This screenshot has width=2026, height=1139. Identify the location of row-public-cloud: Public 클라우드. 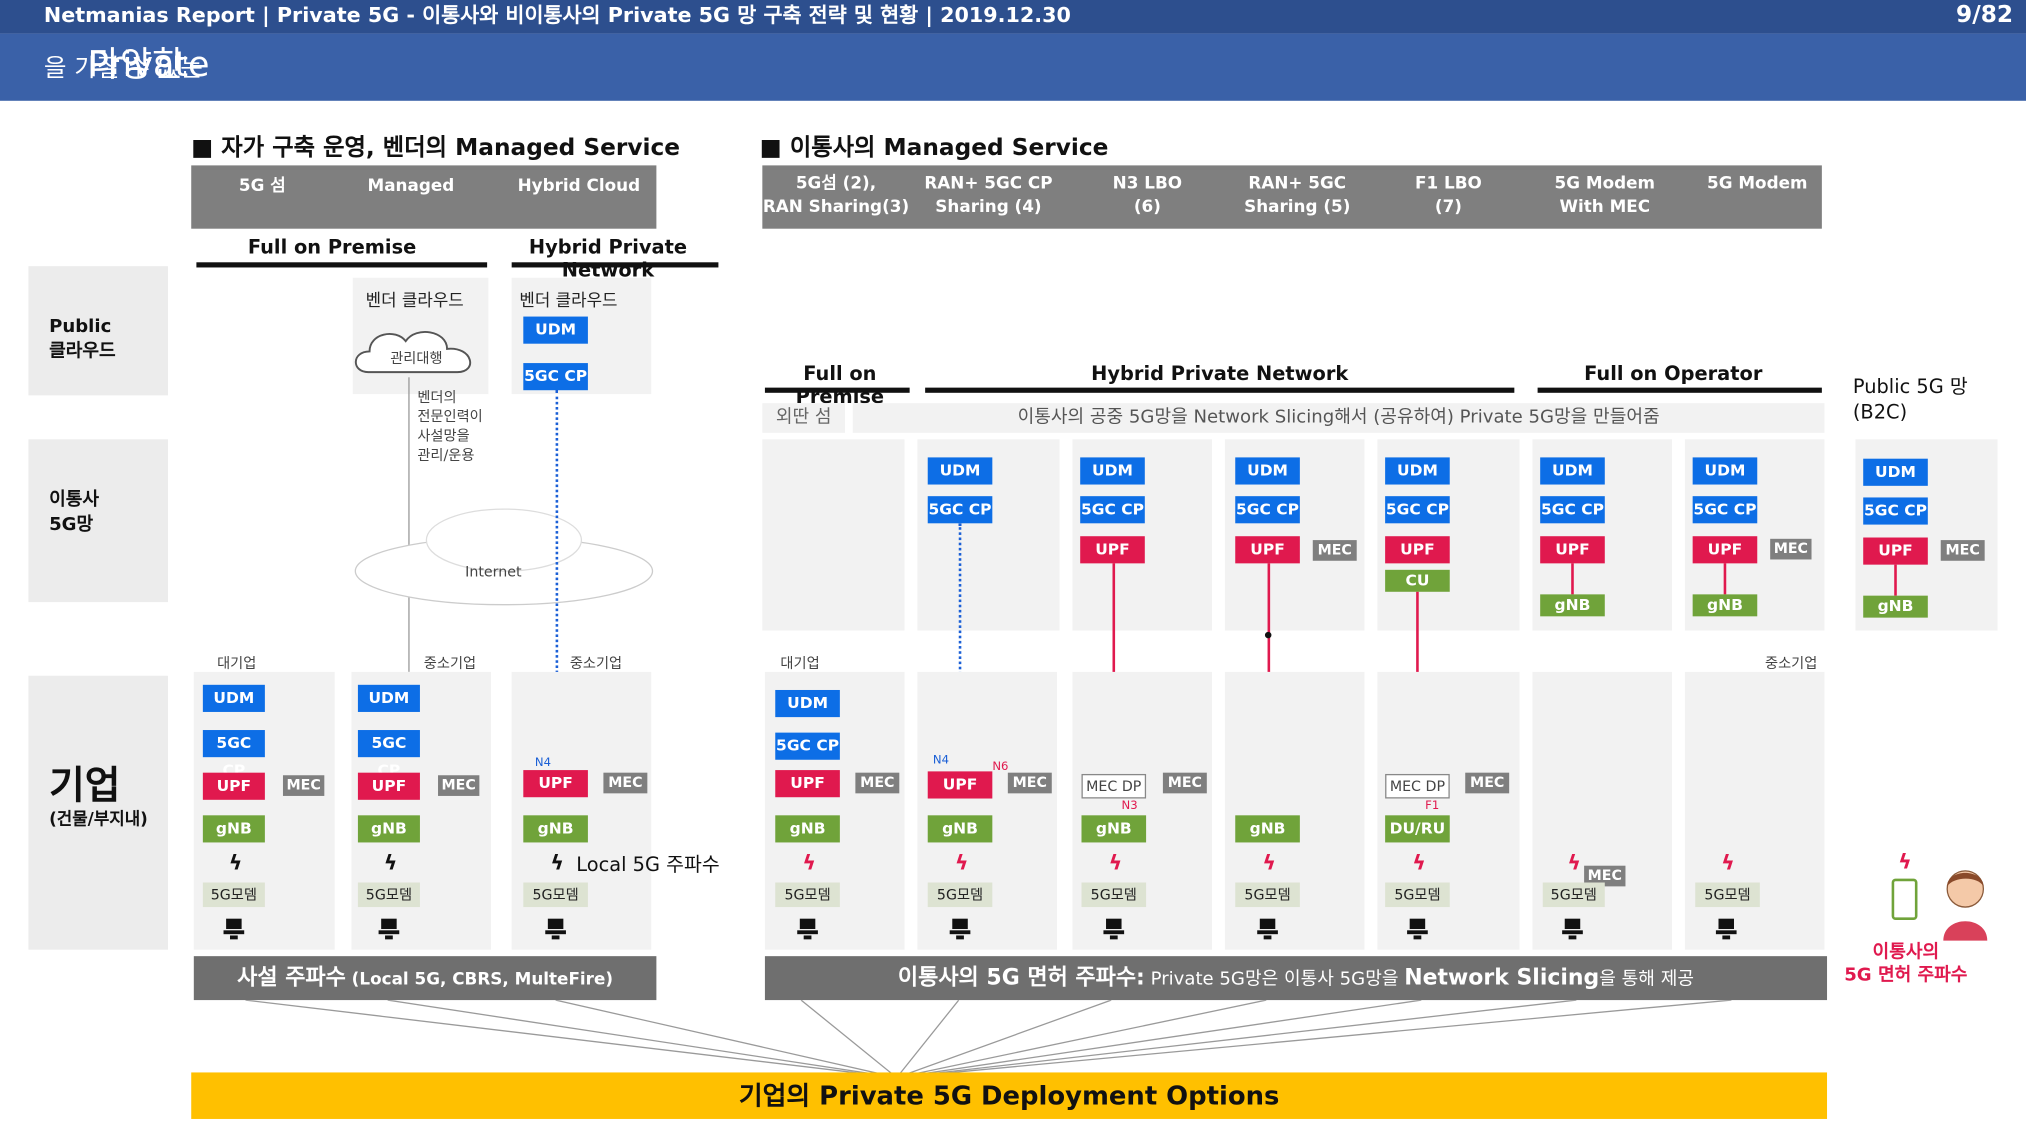
(98, 331).